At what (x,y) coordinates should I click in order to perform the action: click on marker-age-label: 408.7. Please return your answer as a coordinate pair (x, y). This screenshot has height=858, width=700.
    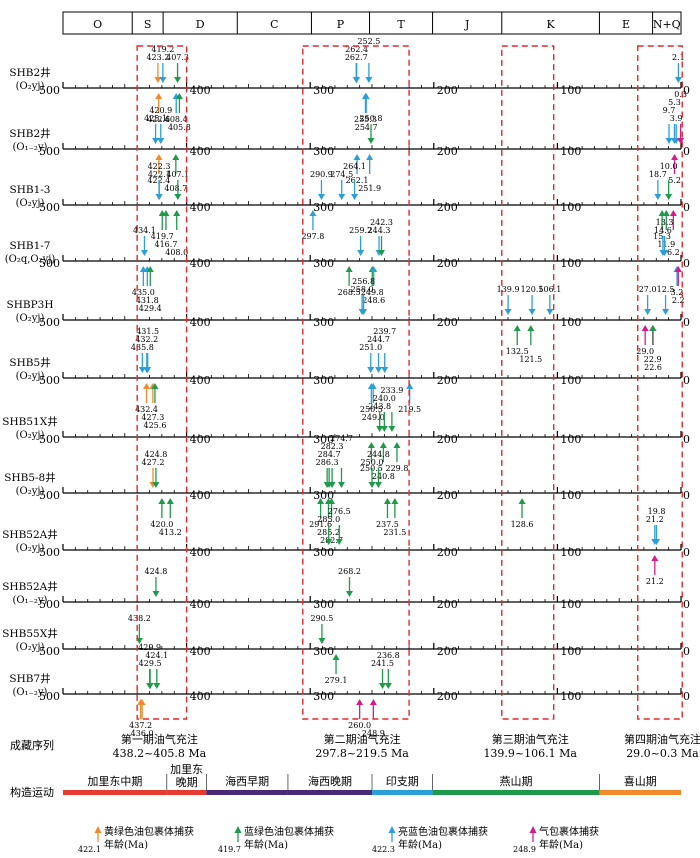
    Looking at the image, I should click on (175, 188).